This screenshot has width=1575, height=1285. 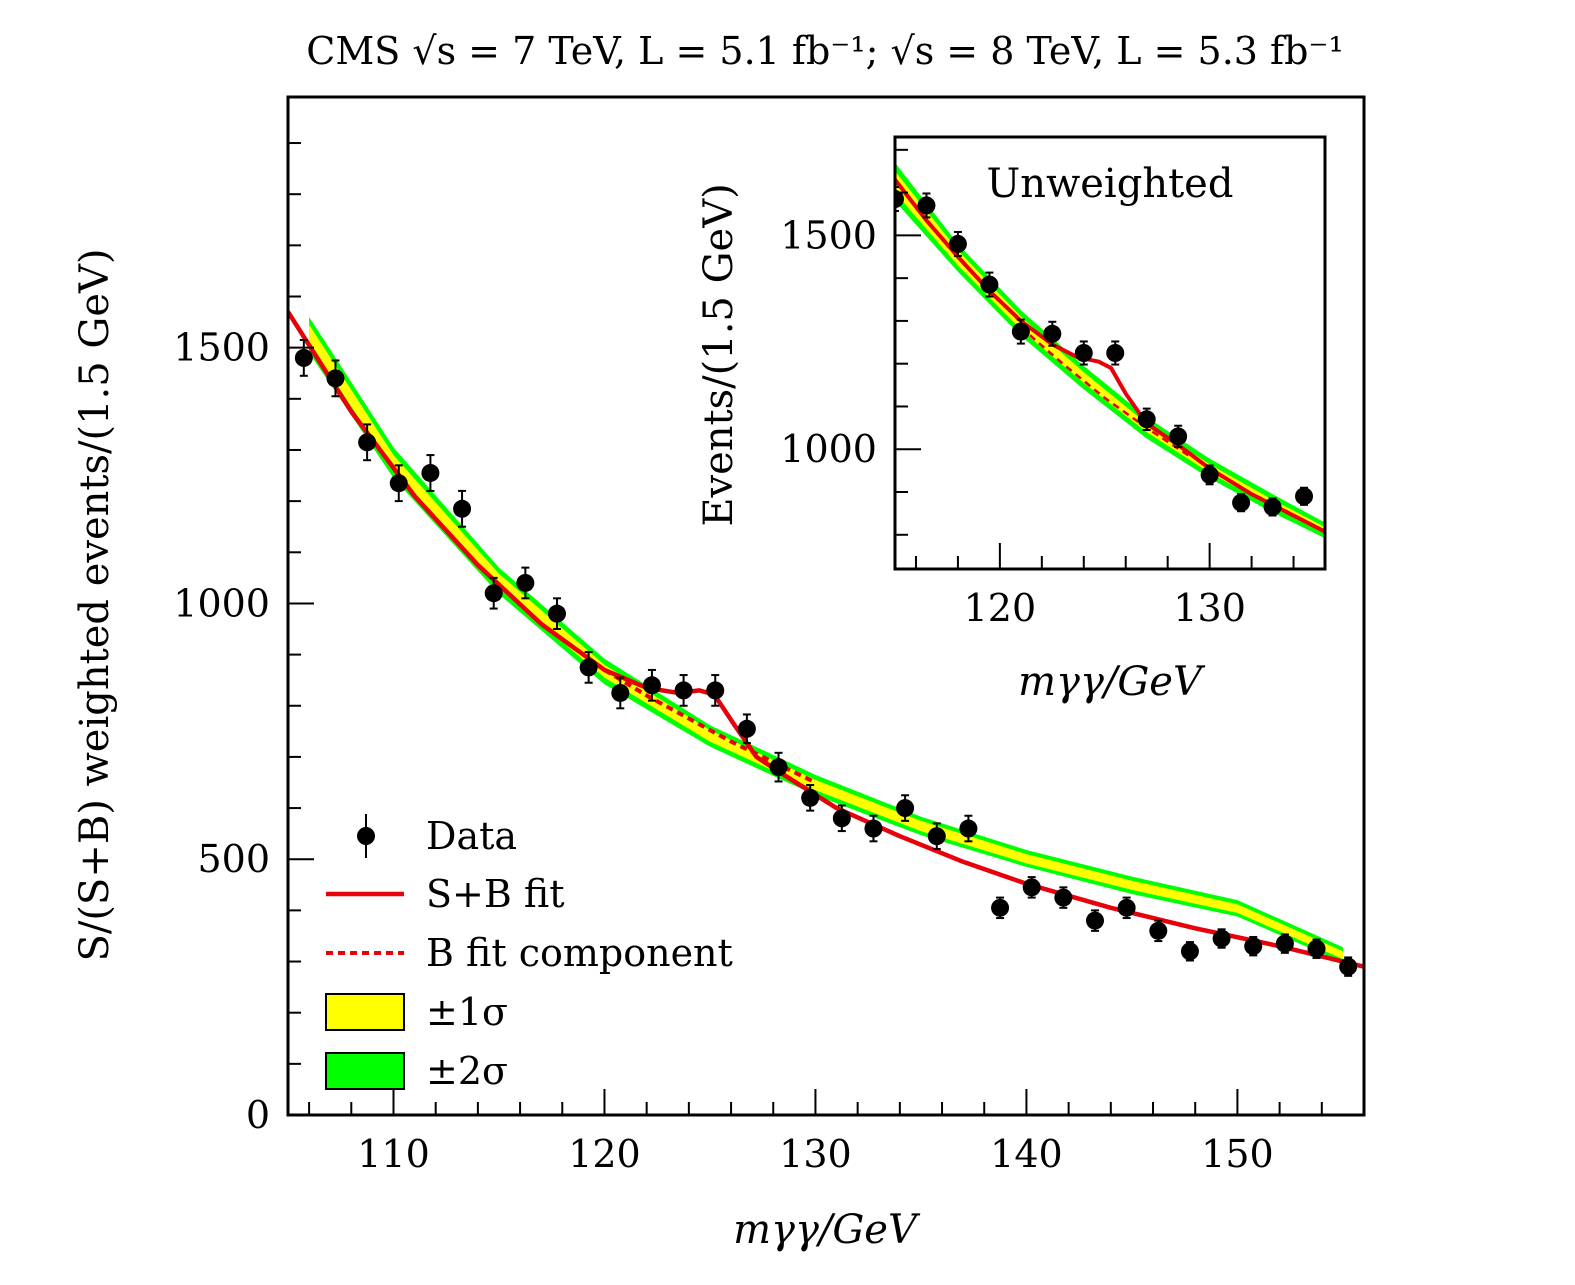 I want to click on sb-fit-line, so click(x=1110, y=356).